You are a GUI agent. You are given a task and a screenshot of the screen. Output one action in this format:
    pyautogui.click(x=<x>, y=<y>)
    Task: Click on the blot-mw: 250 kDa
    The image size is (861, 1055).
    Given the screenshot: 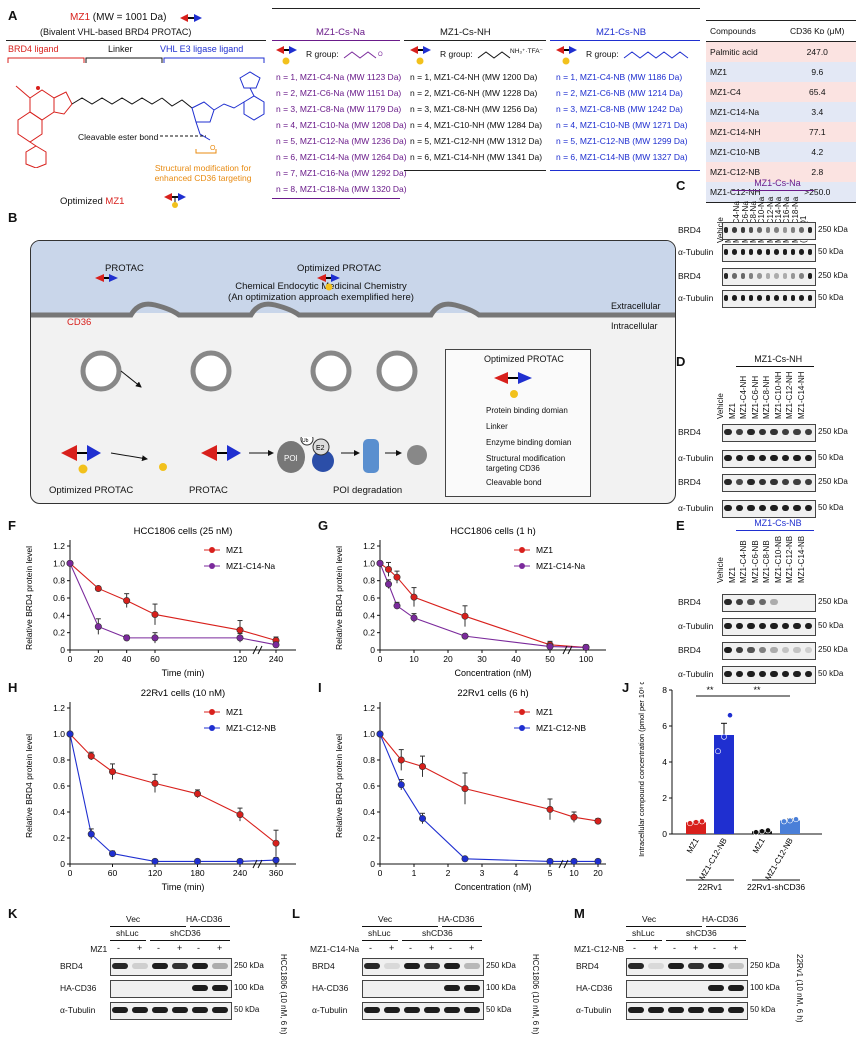 What is the action you would take?
    pyautogui.click(x=833, y=481)
    